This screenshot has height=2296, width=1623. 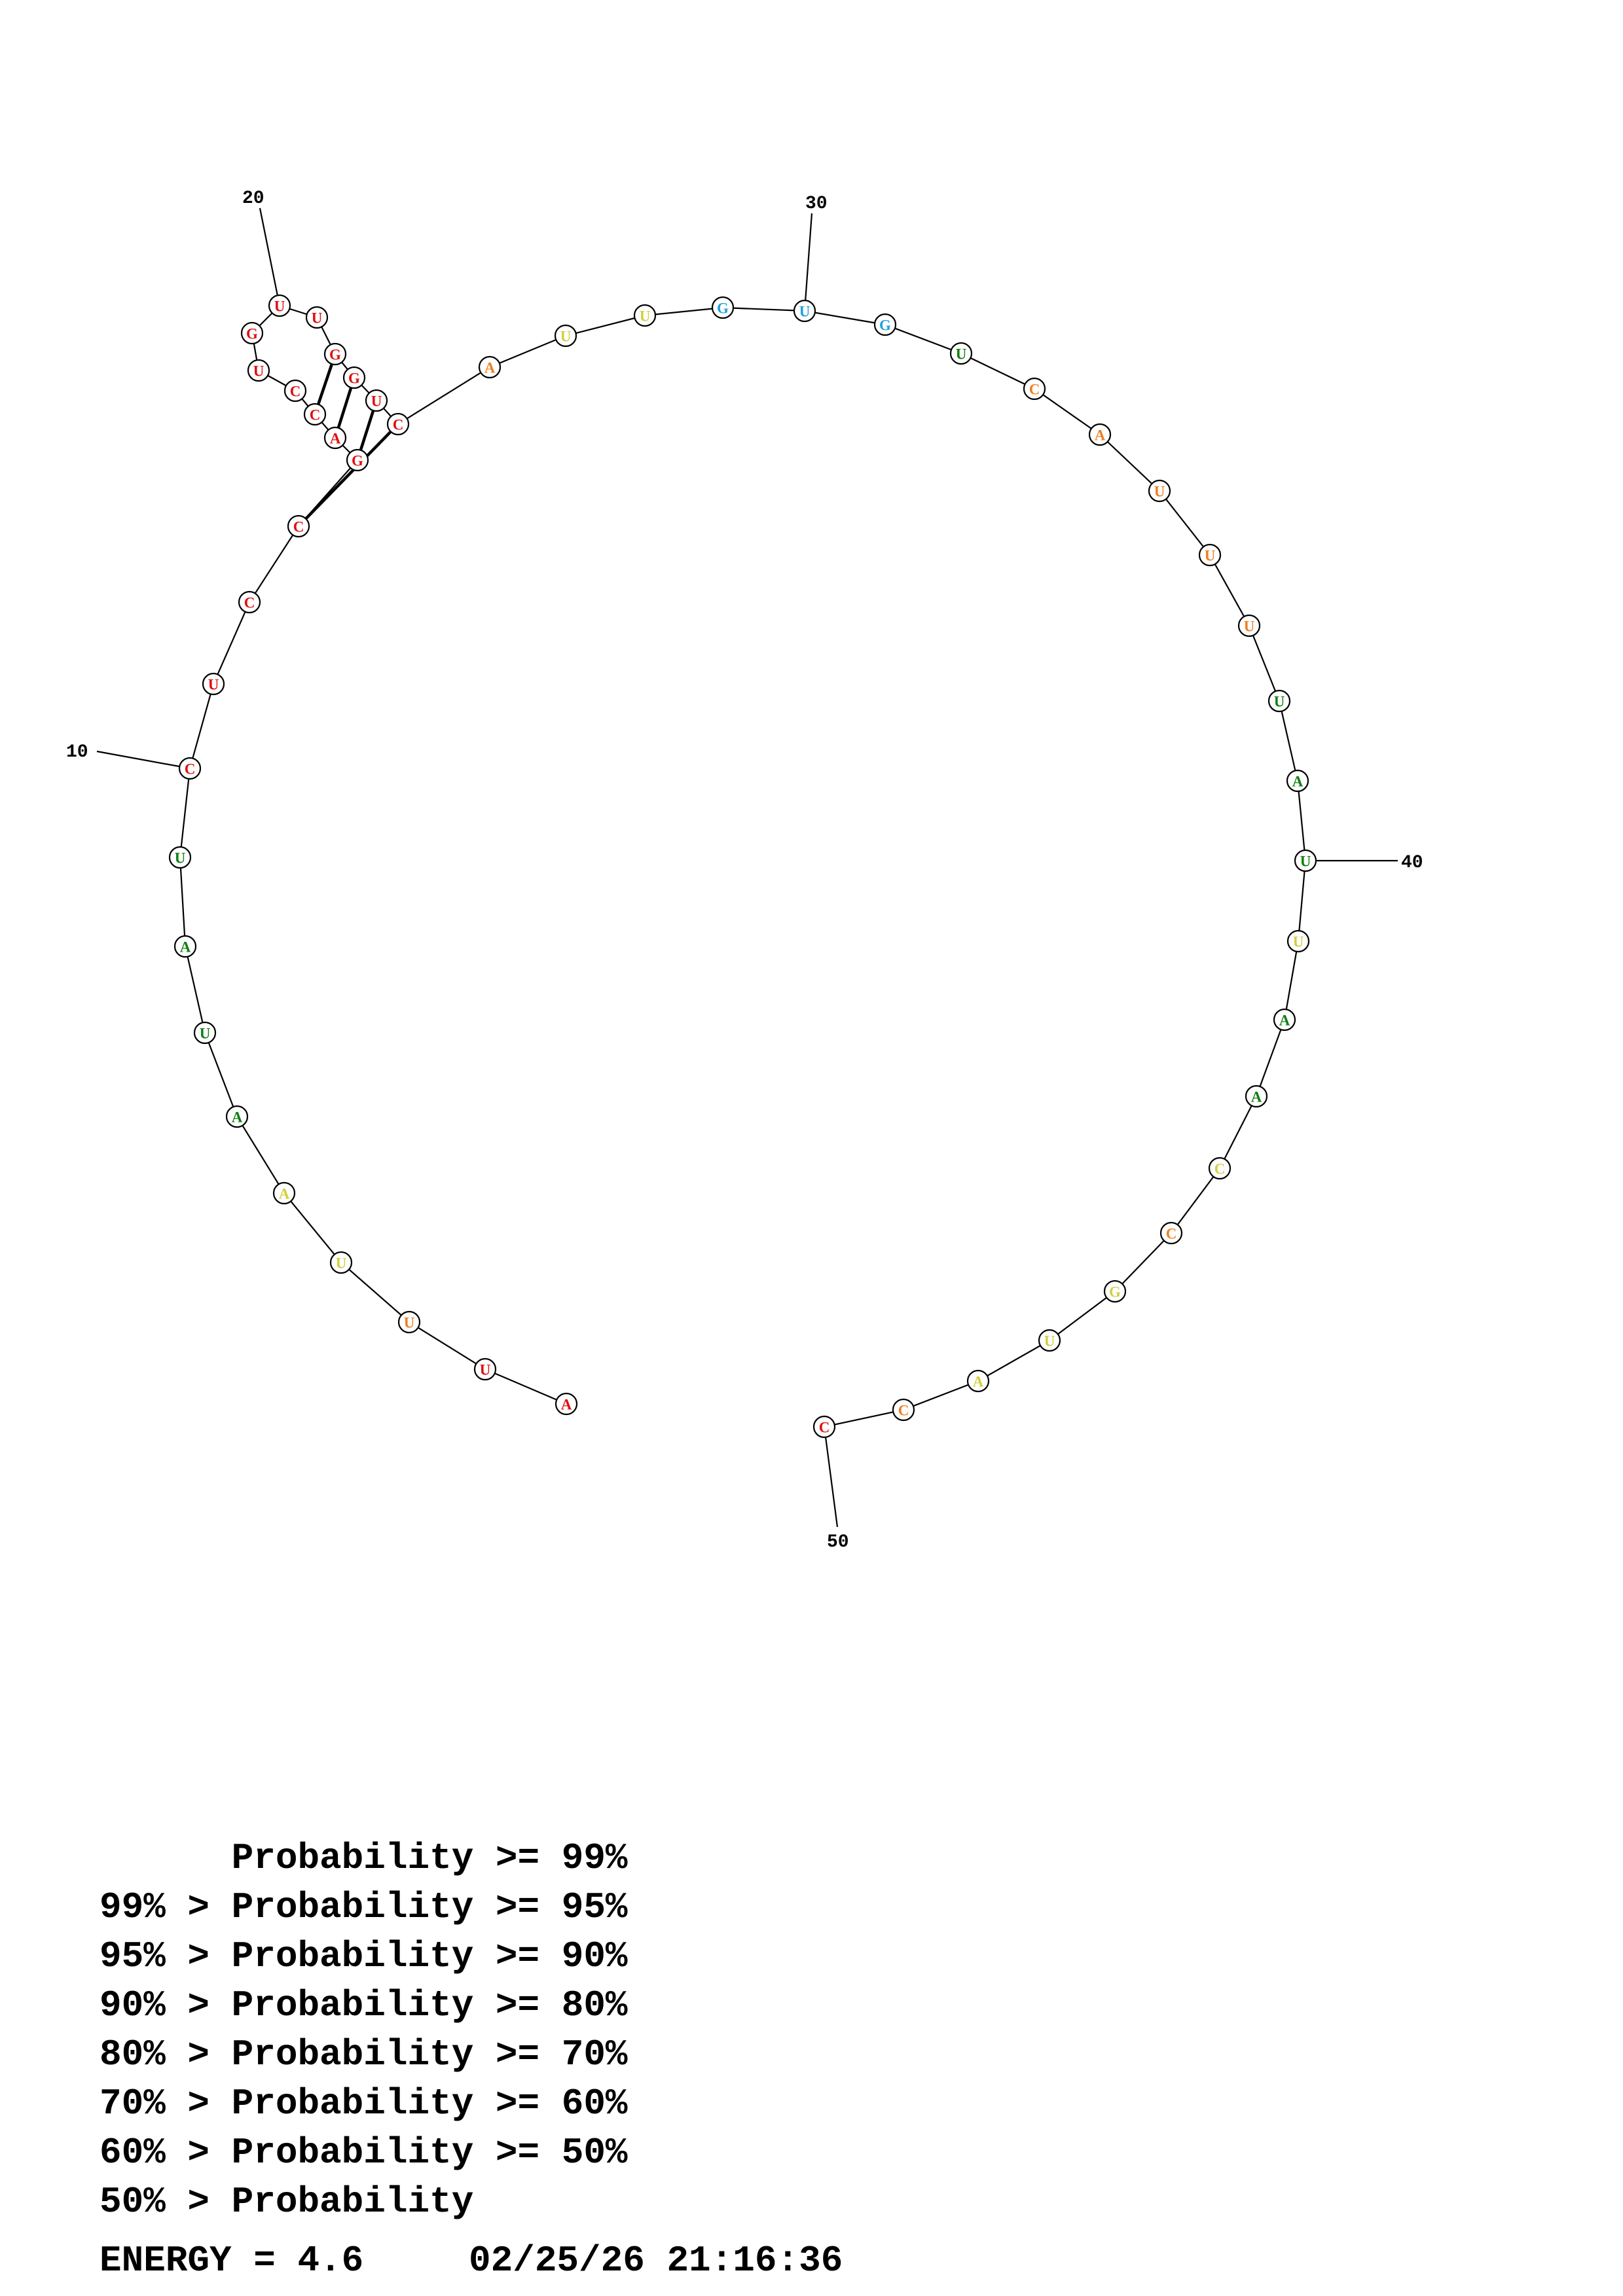 I want to click on nucleotide-30: U, so click(x=804, y=311).